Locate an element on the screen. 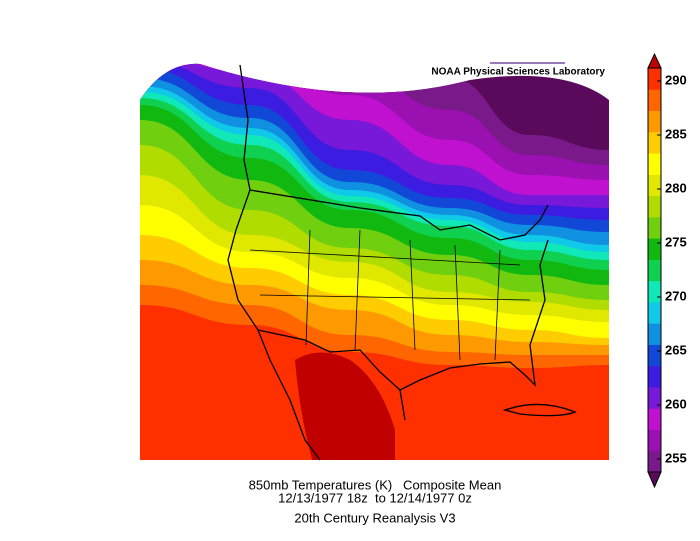 This screenshot has width=700, height=541. coastline is located at coordinates (274, 262).